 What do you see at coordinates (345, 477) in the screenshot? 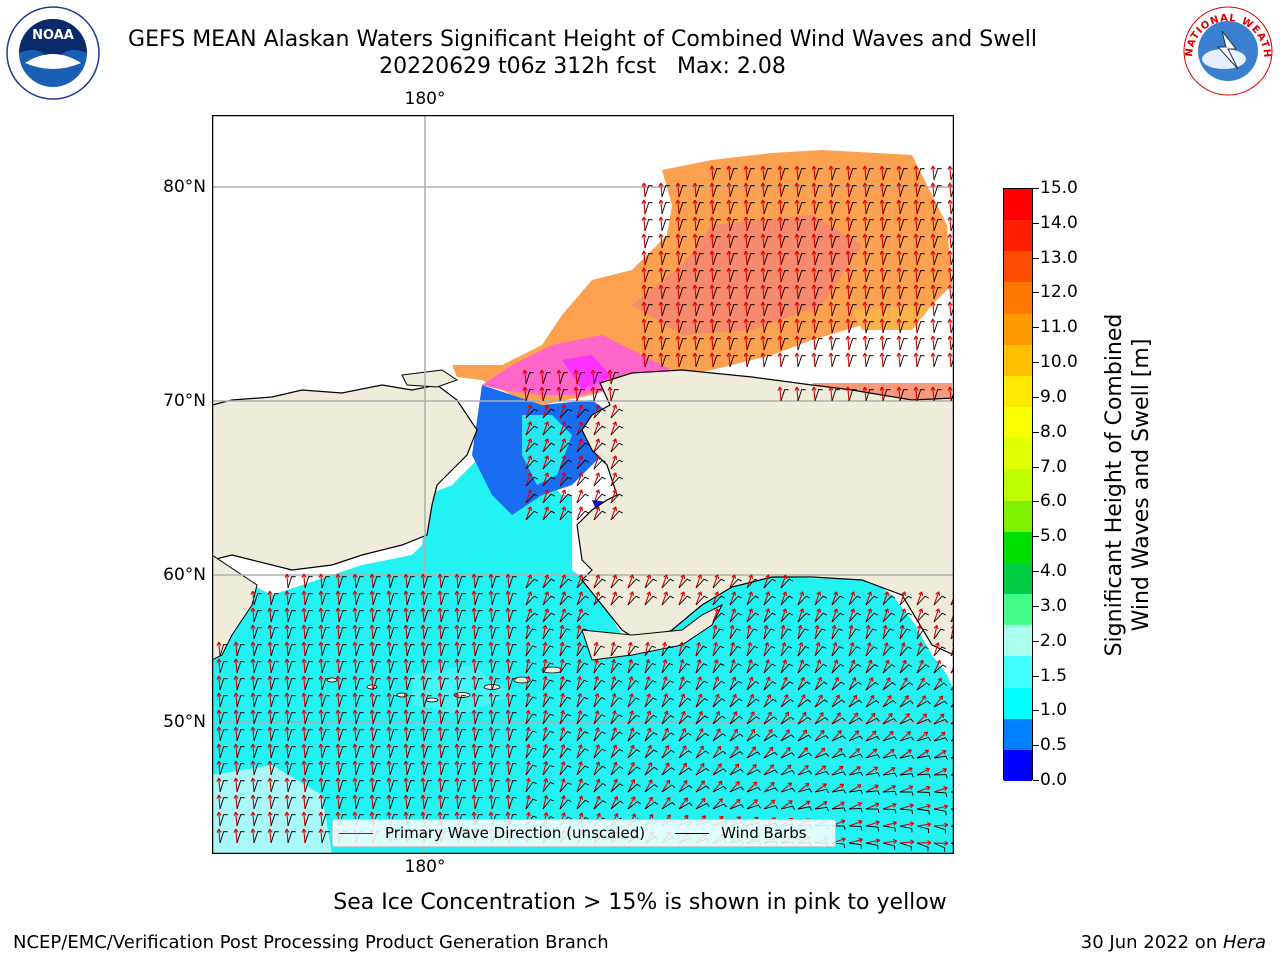
I see `land-siberia` at bounding box center [345, 477].